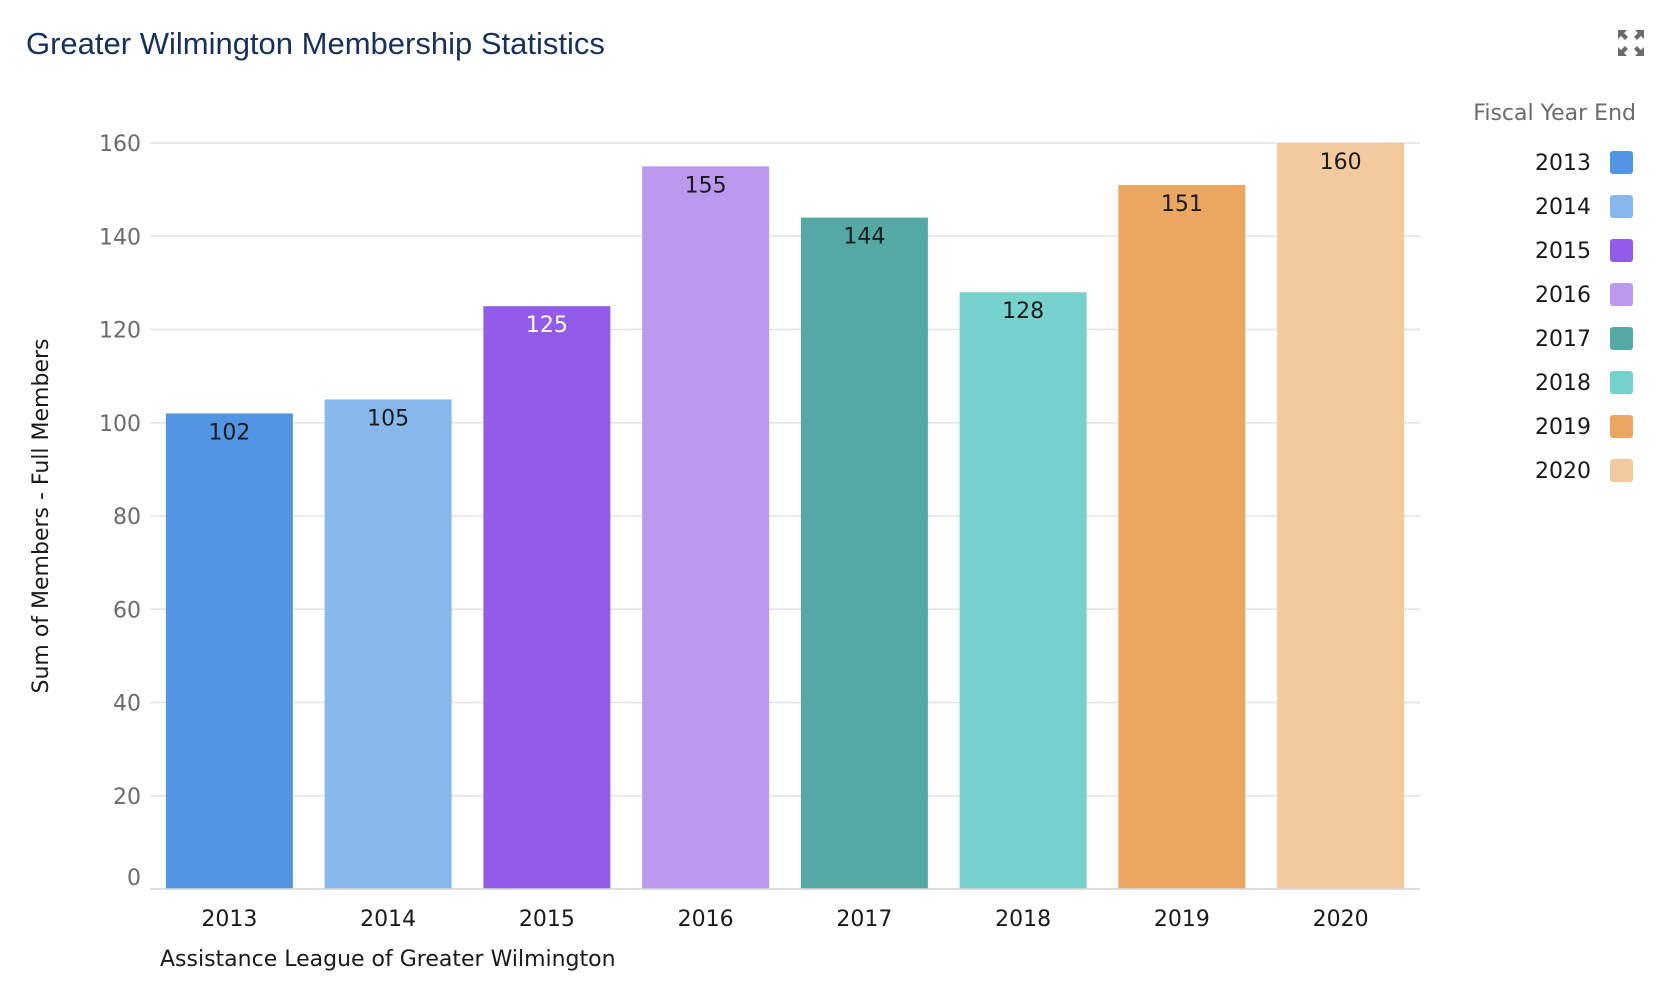  I want to click on data-label: 155, so click(706, 185).